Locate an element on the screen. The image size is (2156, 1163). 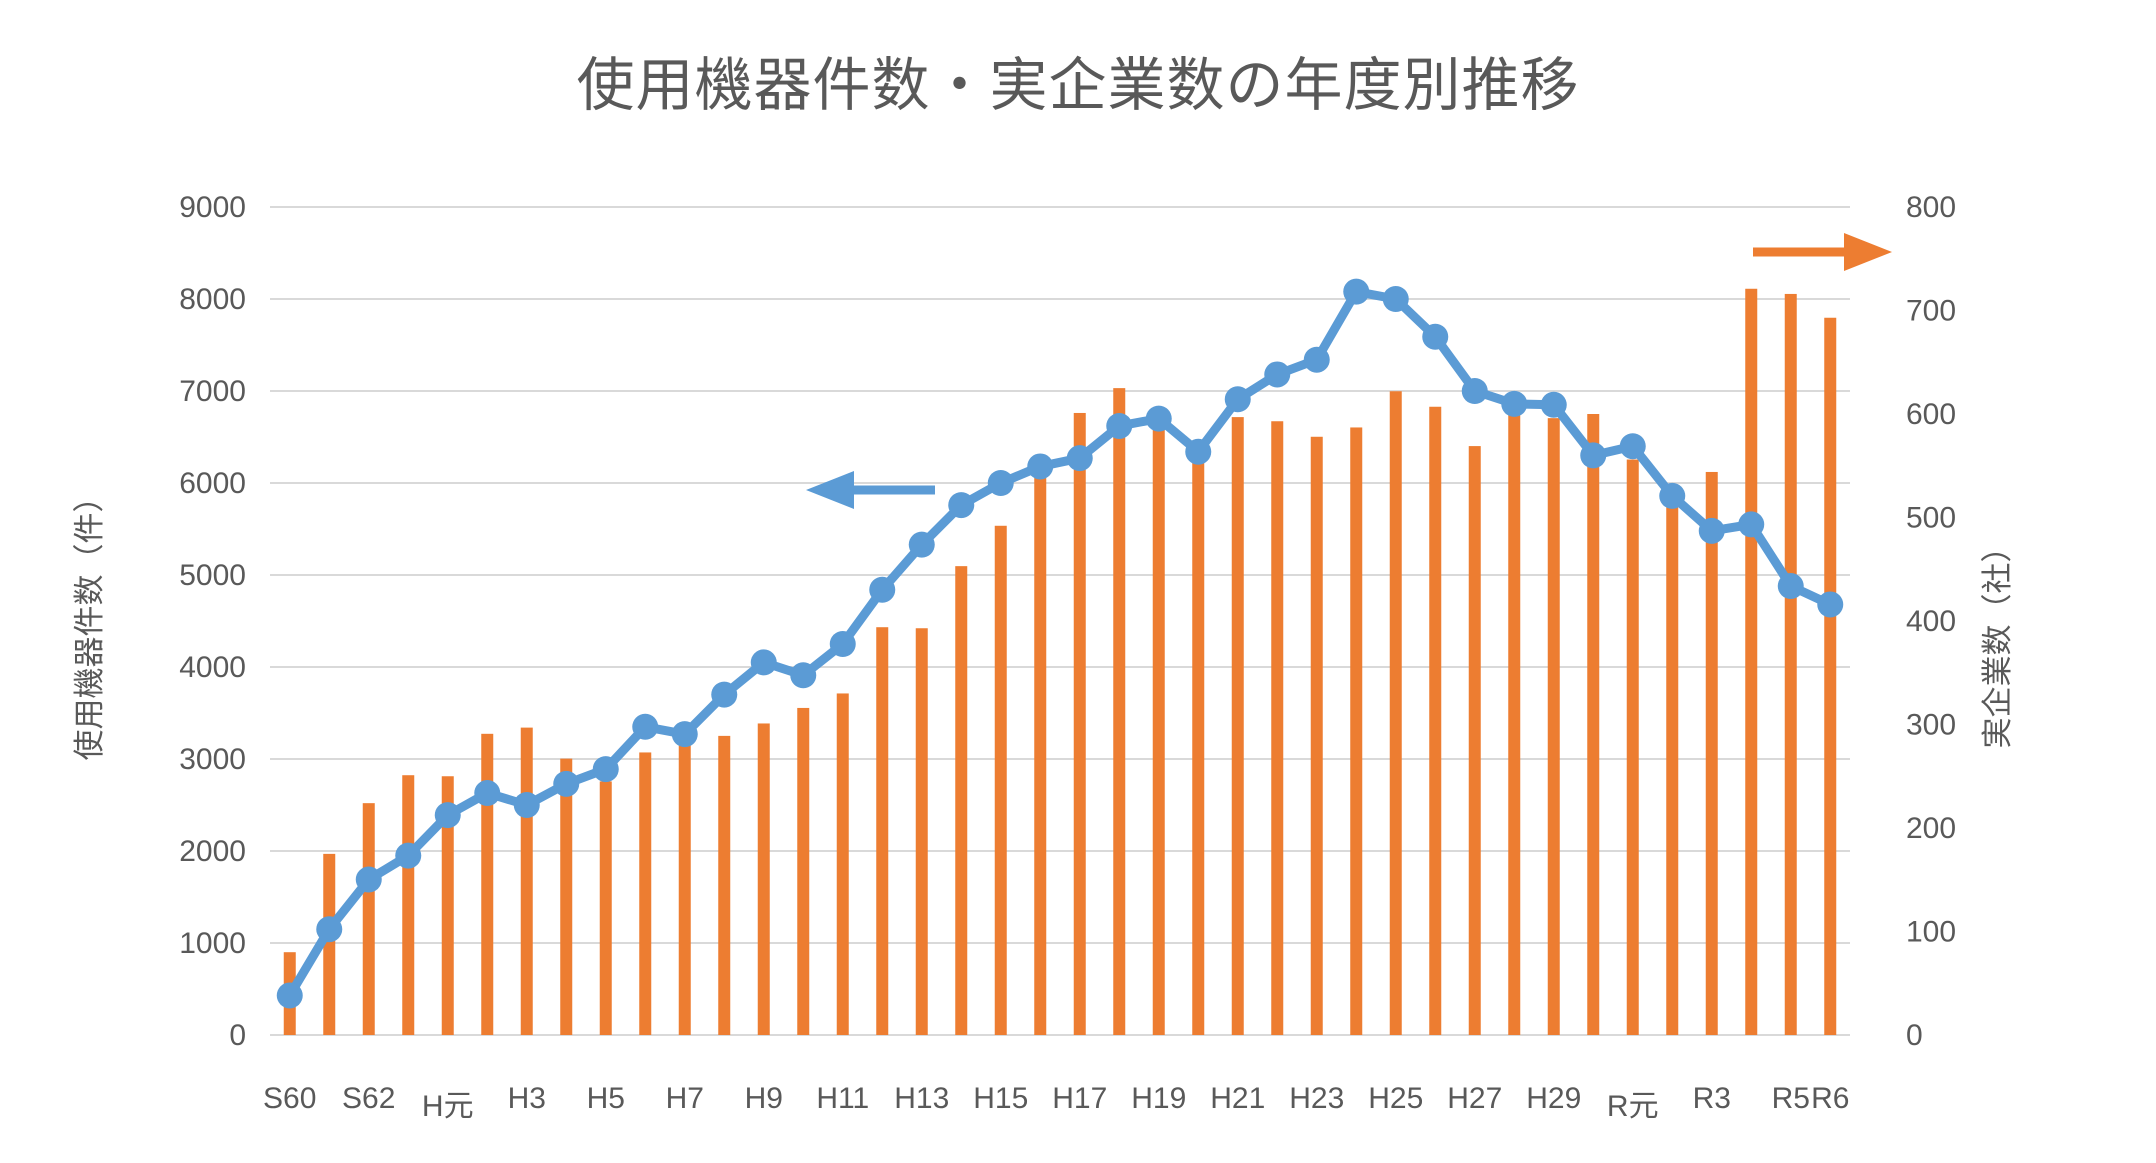
bar-H30 is located at coordinates (1593, 724).